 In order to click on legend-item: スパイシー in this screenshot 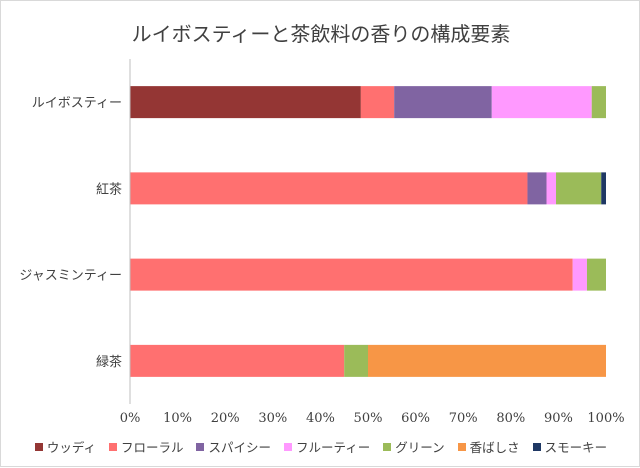, I will do `click(233, 446)`.